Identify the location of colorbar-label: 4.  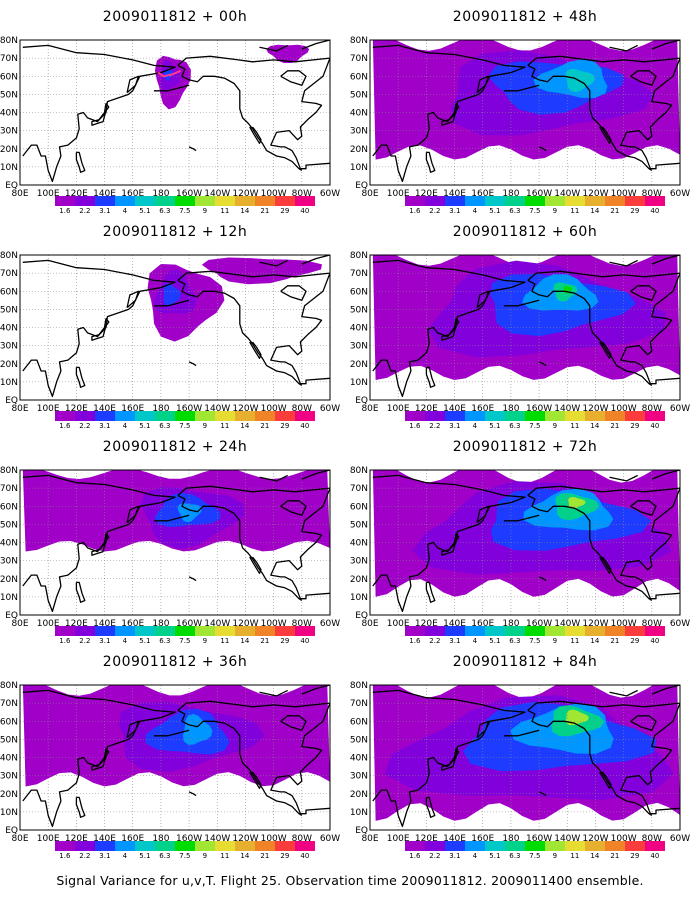
(125, 426).